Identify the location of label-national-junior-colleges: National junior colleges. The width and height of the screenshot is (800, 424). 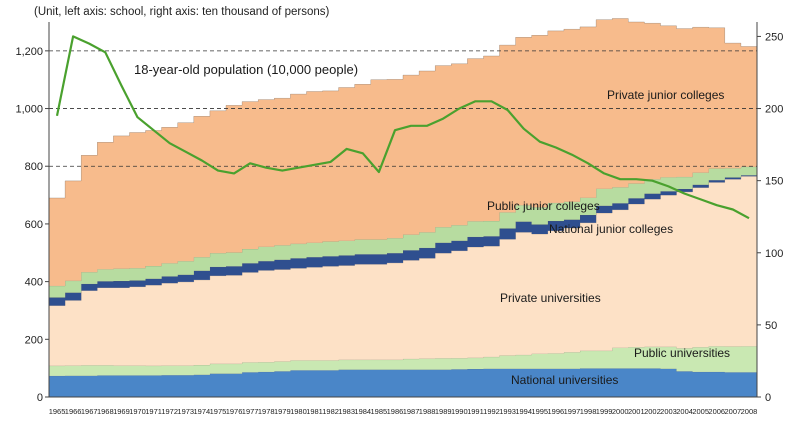
(611, 229).